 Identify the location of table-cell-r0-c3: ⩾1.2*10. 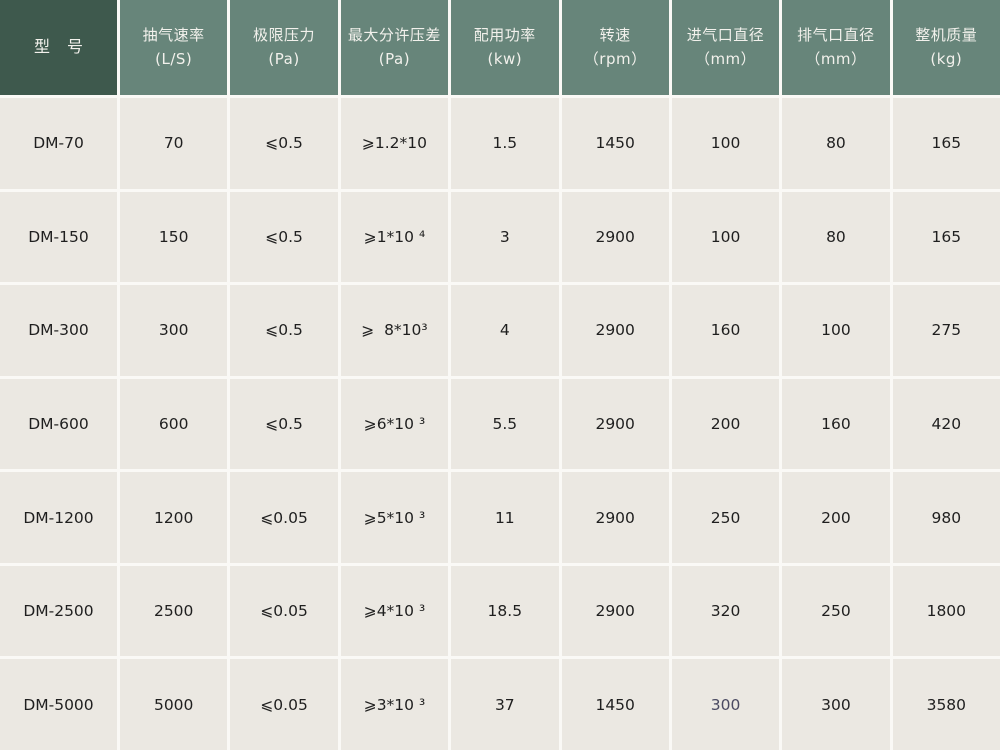
(394, 143).